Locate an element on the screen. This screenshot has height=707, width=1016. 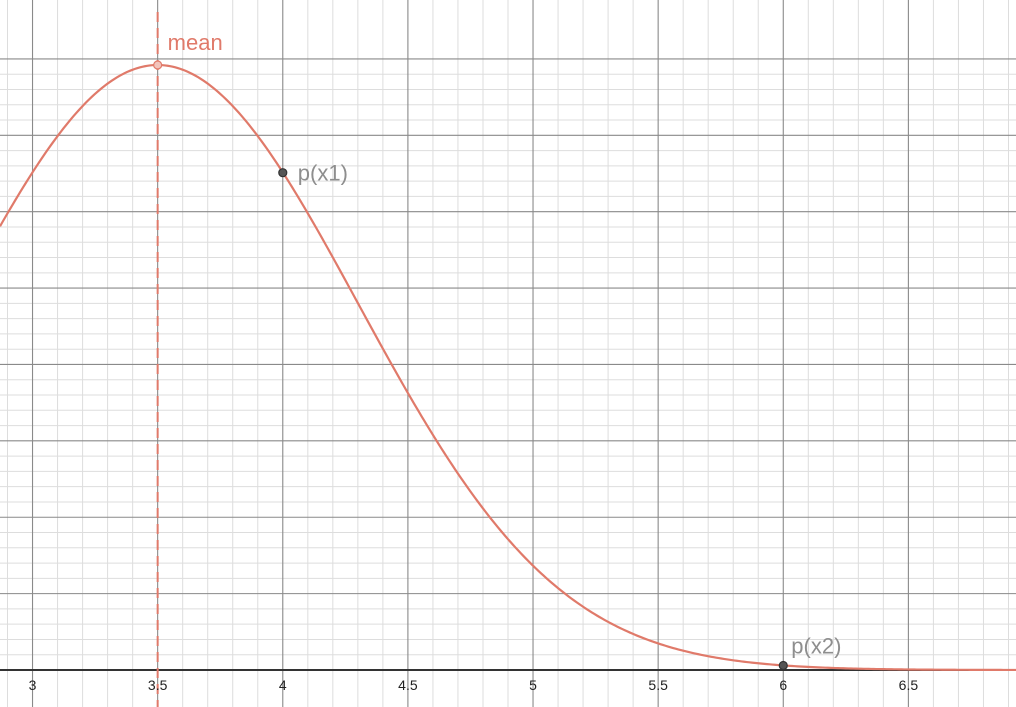
p-x1-label: p(x1) is located at coordinates (323, 173).